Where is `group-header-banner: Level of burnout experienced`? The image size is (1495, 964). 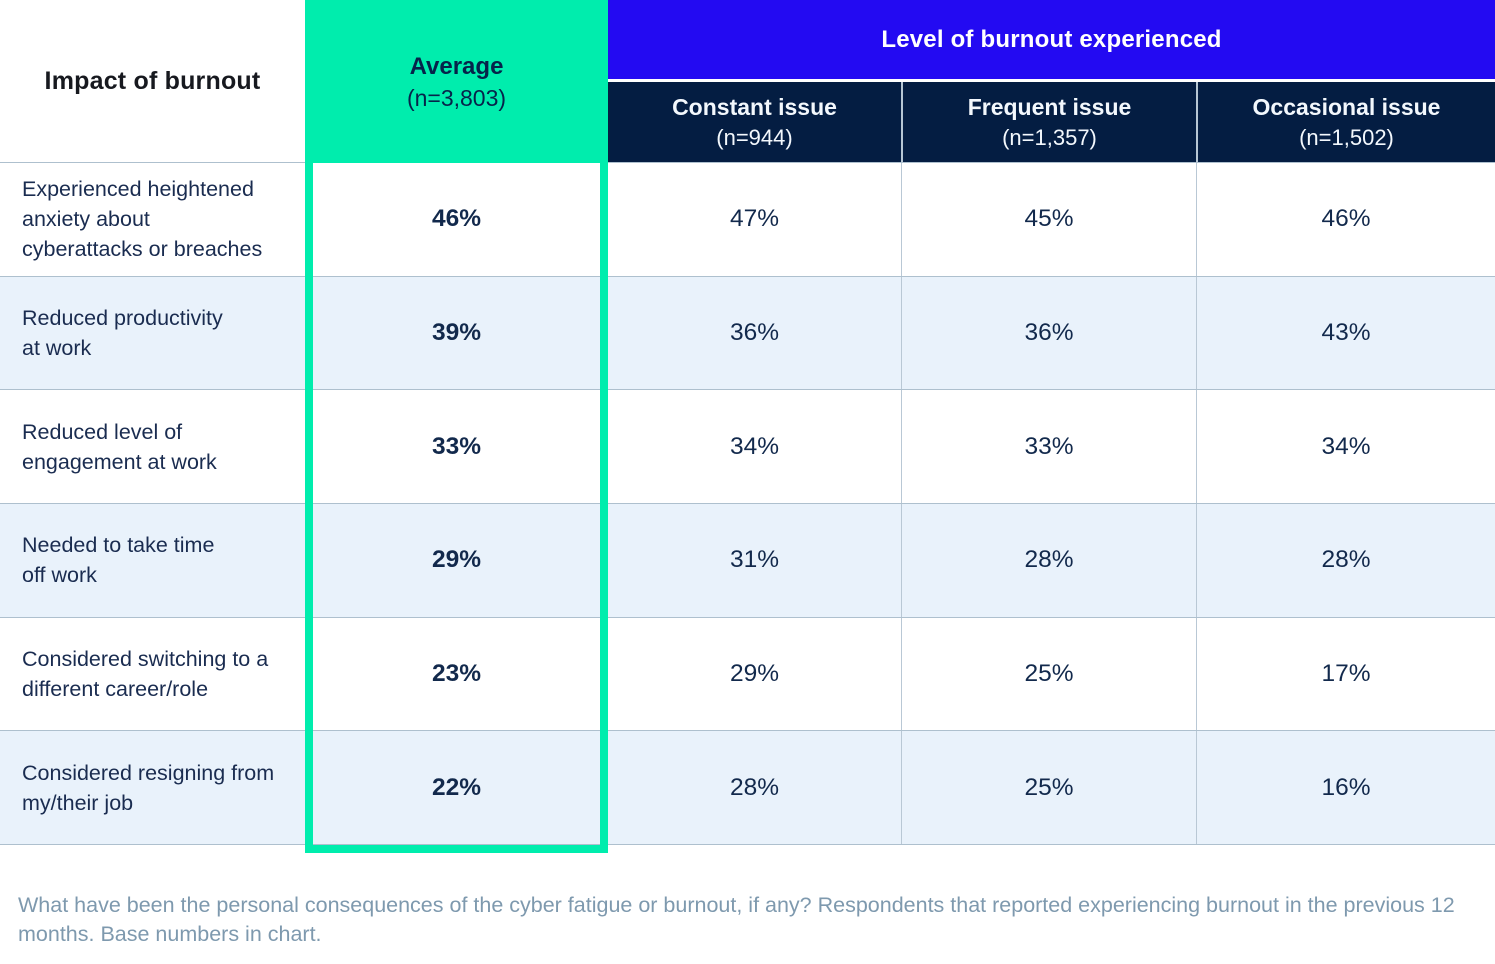
group-header-banner: Level of burnout experienced is located at coordinates (1051, 39).